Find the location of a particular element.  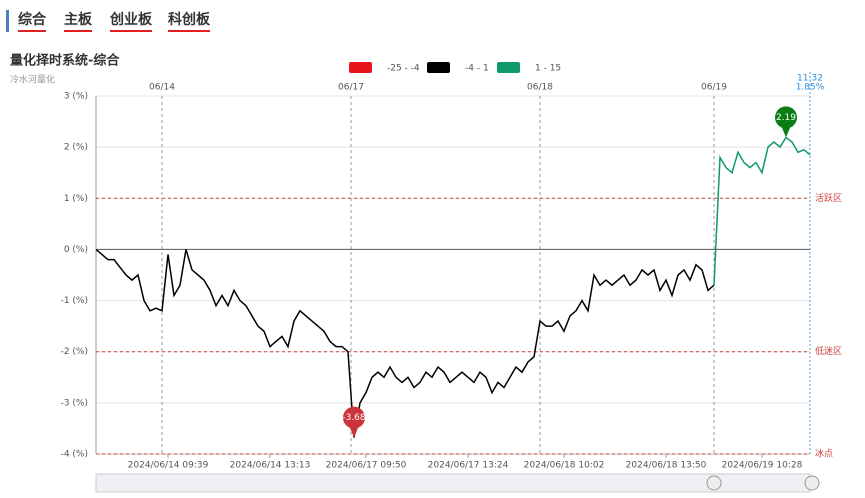

pin-label: -3.68 is located at coordinates (354, 418).